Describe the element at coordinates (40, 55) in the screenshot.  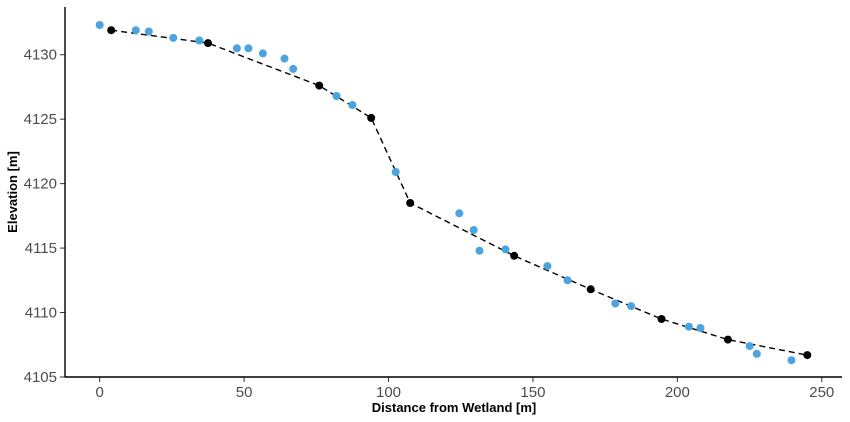
I see `y-tick-label: 4130` at that location.